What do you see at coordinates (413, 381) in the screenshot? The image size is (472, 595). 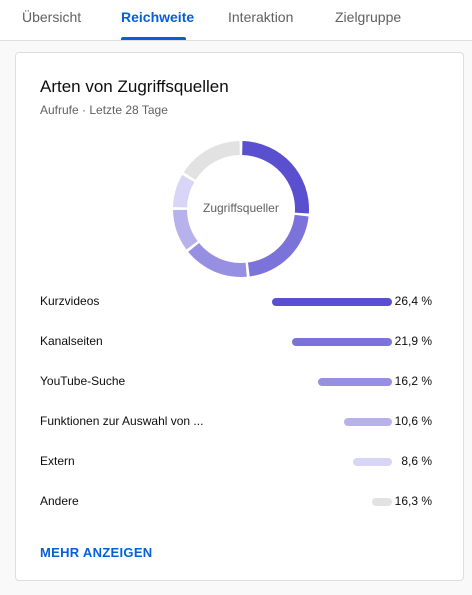 I see `traffic-source-percentage: 16,2 %` at bounding box center [413, 381].